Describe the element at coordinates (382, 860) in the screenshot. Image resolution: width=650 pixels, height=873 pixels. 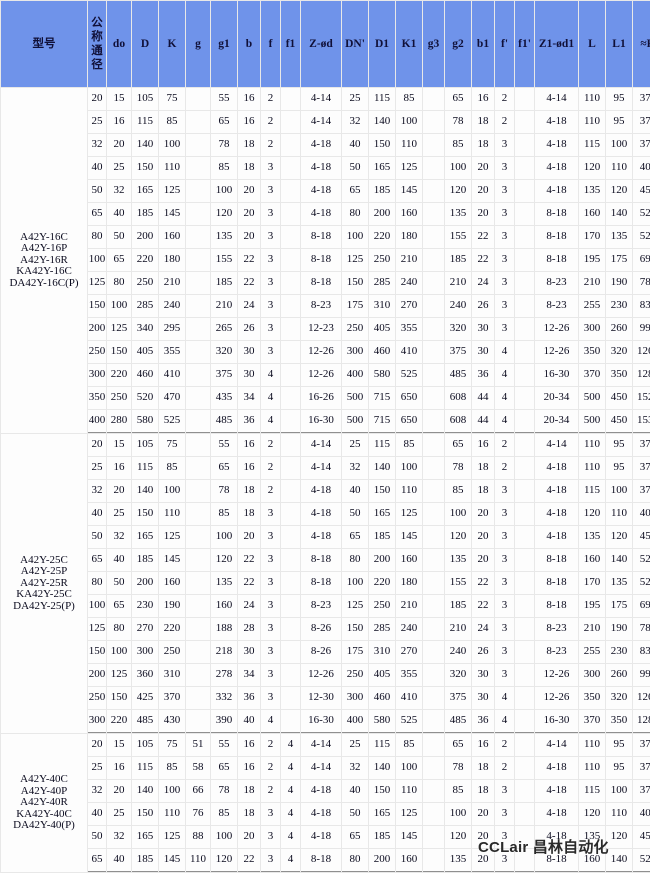
I see `cell-D1: 200` at that location.